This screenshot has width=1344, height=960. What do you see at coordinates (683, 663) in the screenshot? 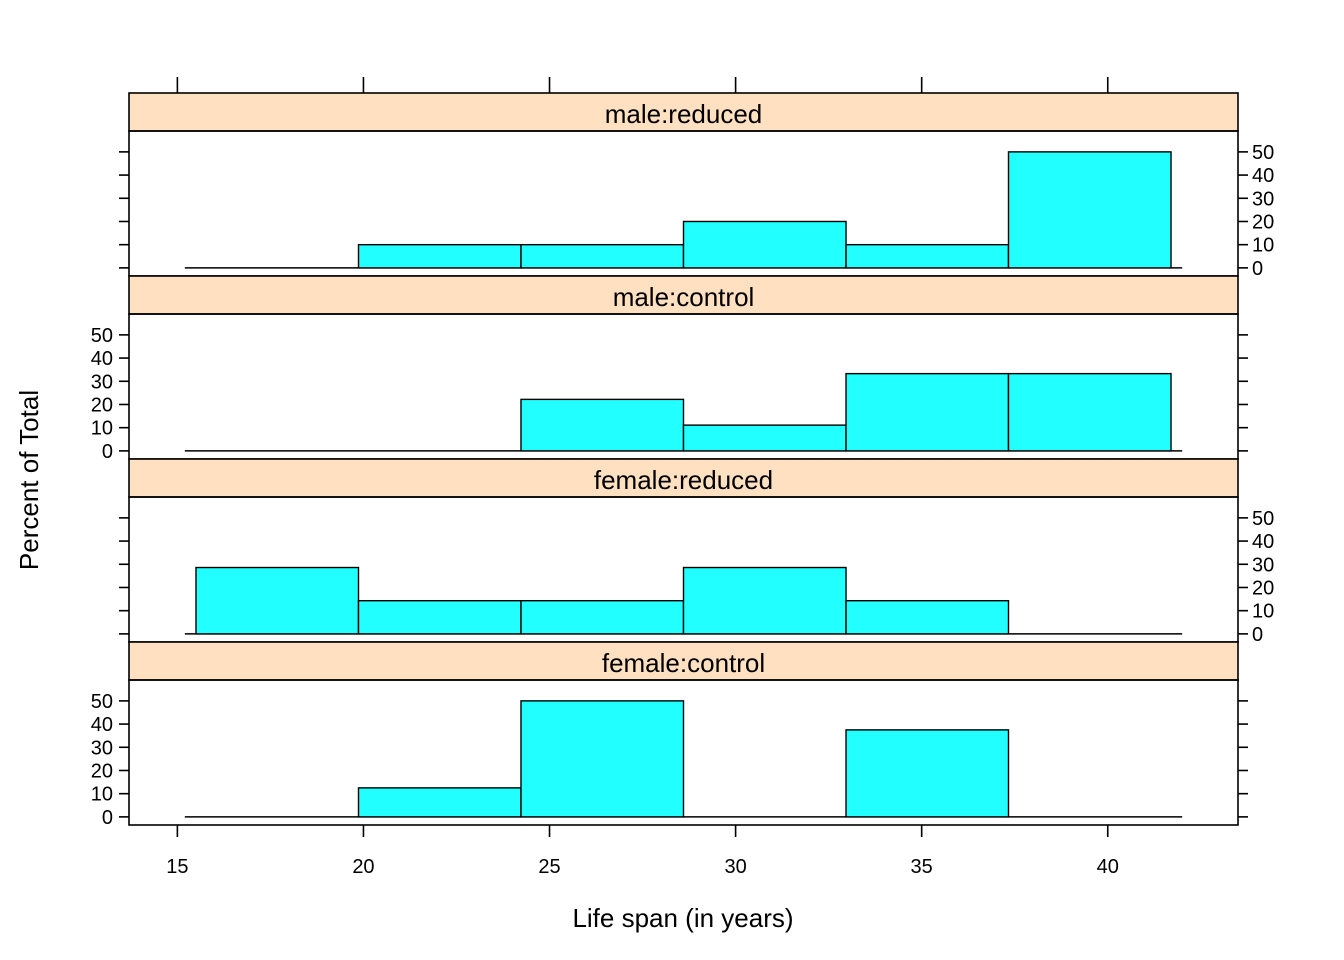
I see `strip-label: female:control` at bounding box center [683, 663].